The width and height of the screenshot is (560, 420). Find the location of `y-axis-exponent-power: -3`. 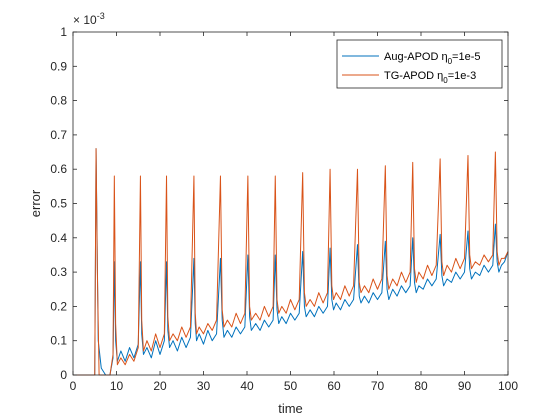

y-axis-exponent-power: -3 is located at coordinates (101, 16).